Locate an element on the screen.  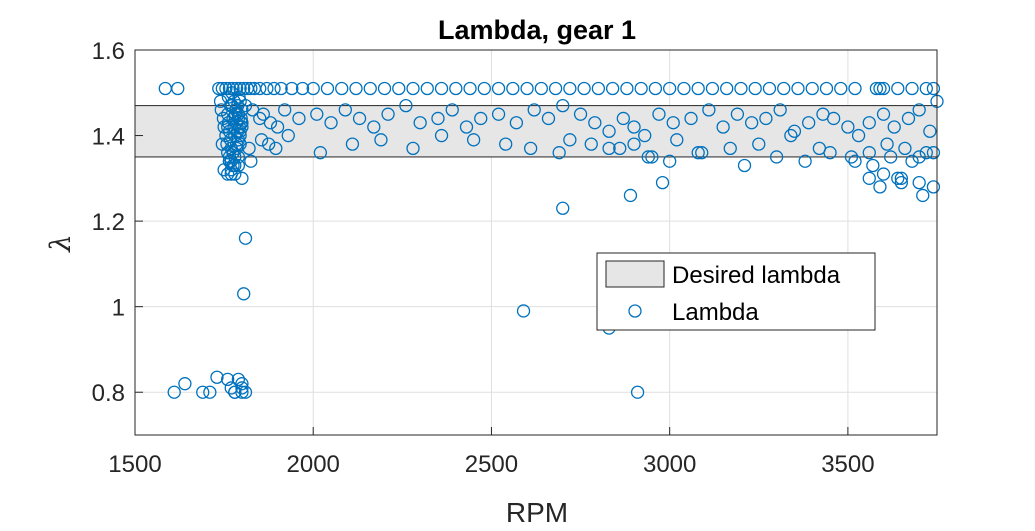
y-tick-label: 1 is located at coordinates (118, 308).